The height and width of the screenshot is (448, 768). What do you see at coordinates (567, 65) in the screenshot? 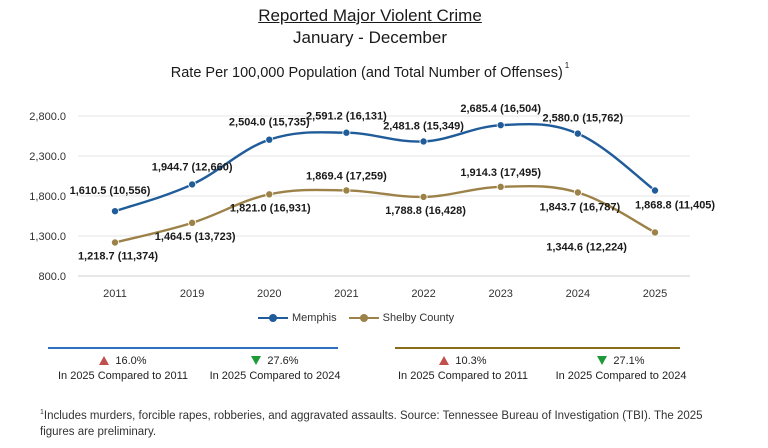
I see `measure-note-marker: 1` at bounding box center [567, 65].